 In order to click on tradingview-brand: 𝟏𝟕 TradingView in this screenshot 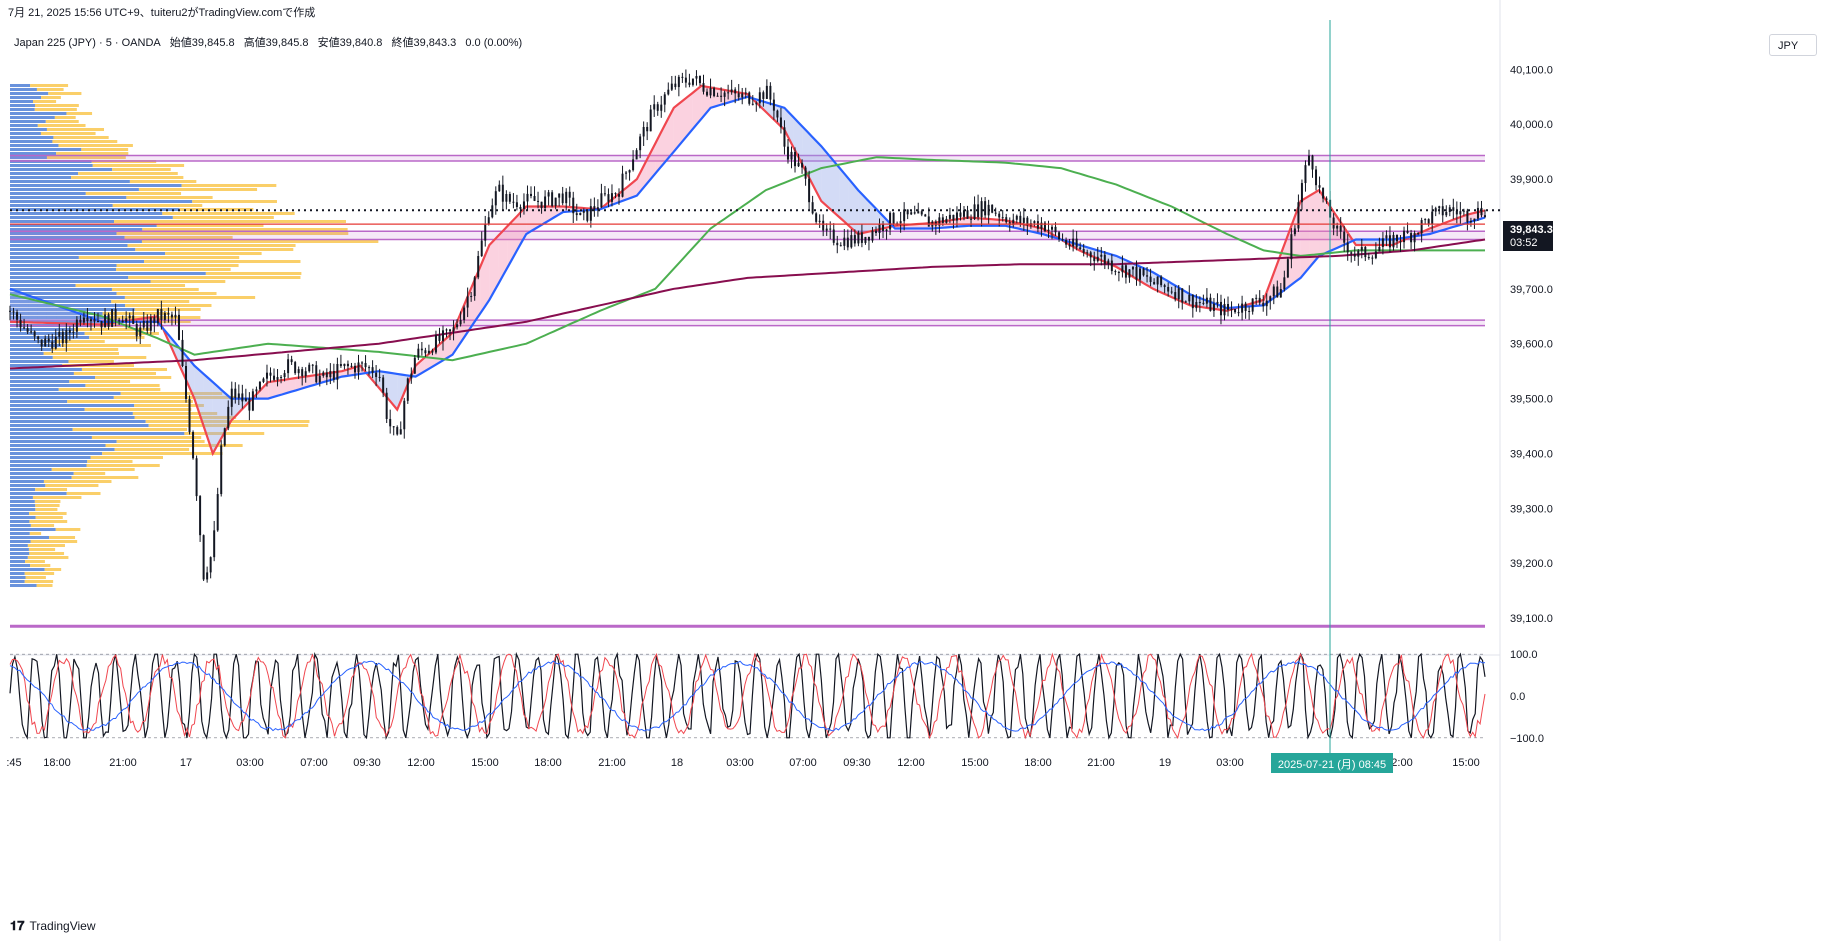, I will do `click(53, 926)`.